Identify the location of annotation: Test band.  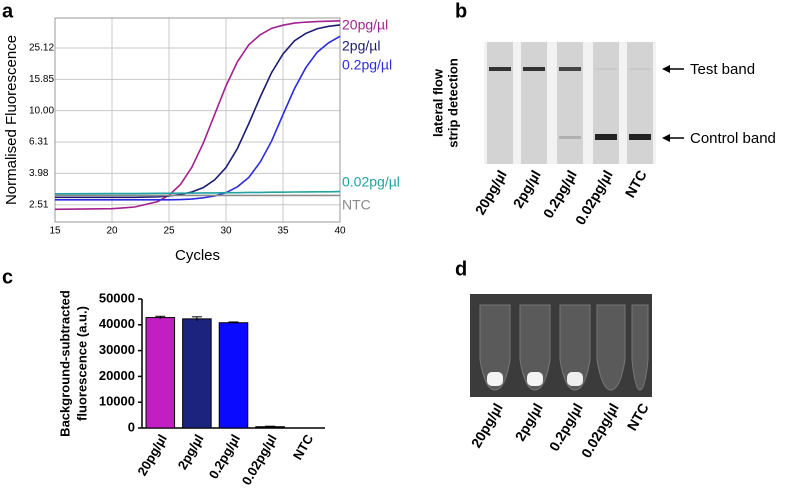
(722, 69).